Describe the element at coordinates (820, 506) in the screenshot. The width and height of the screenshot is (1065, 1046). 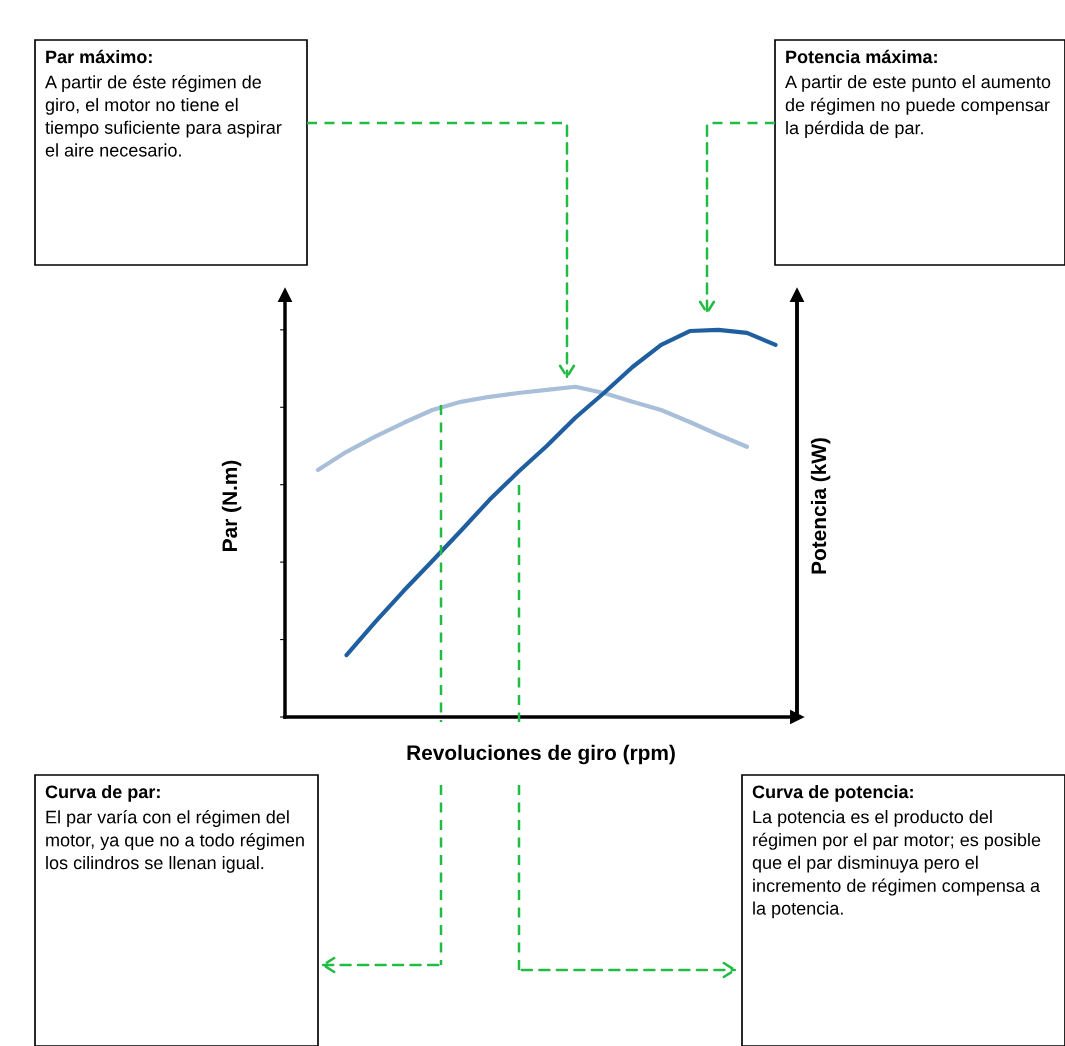
I see `y2-axis-title: Potencia (kW)` at that location.